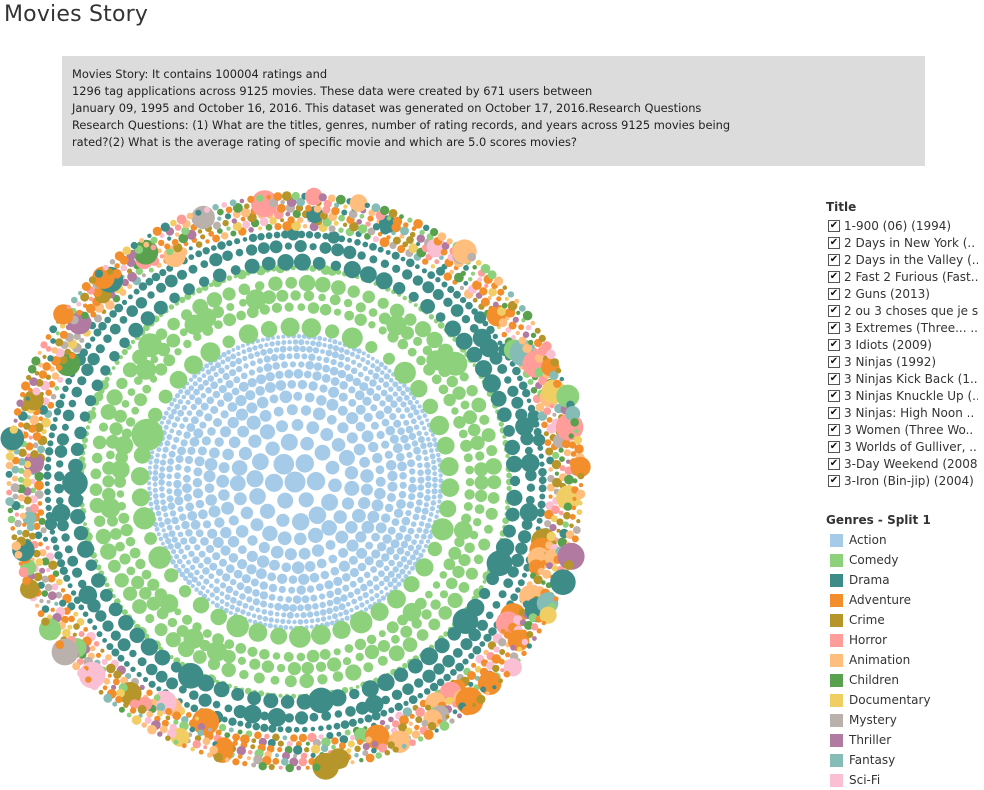 Image resolution: width=984 pixels, height=790 pixels. What do you see at coordinates (834, 395) in the screenshot?
I see `checkbox-checked-icon: ✔` at bounding box center [834, 395].